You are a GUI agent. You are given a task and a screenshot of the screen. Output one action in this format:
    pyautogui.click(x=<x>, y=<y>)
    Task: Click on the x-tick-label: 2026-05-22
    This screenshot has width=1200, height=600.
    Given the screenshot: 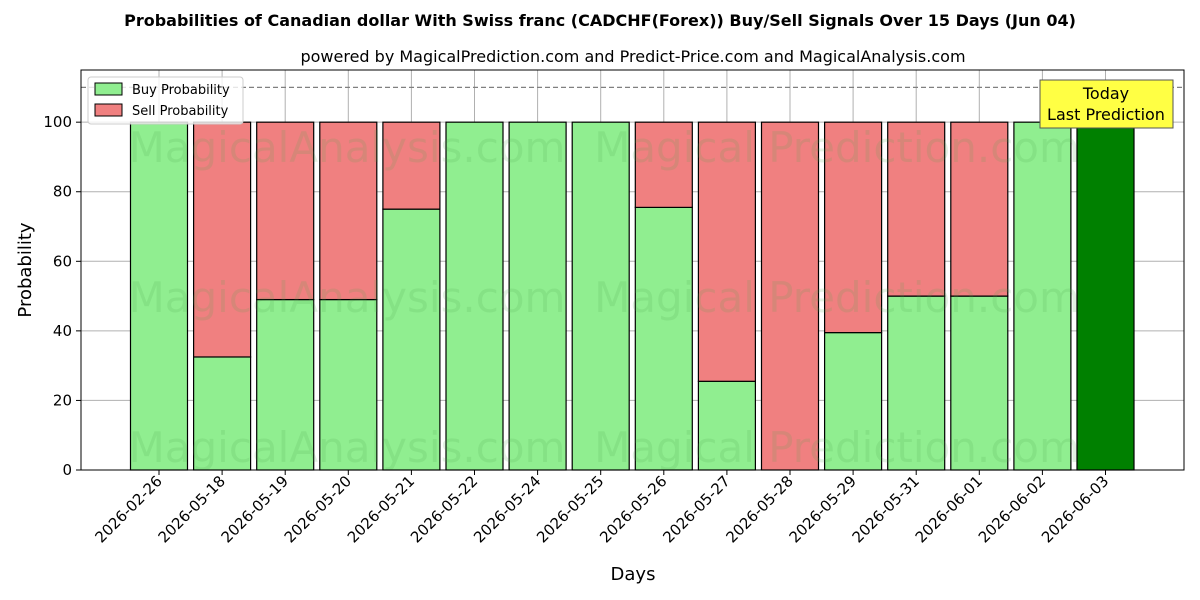 What is the action you would take?
    pyautogui.click(x=444, y=509)
    